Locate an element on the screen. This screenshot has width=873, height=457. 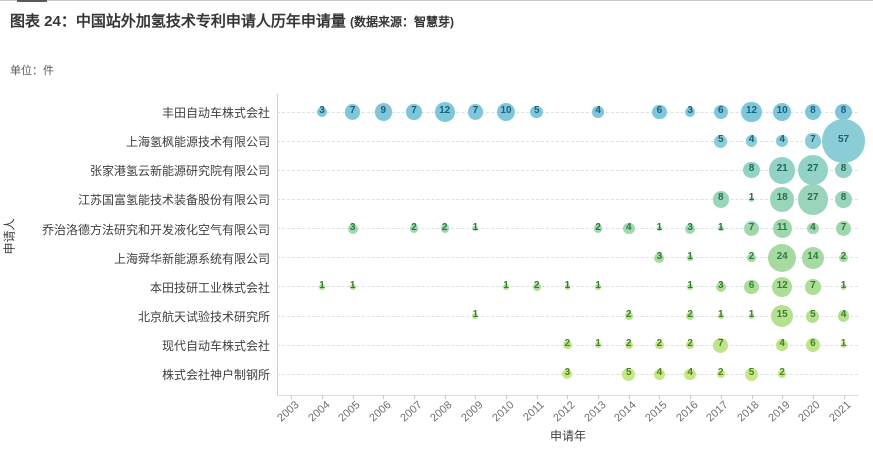
x-tick-label: 2015 is located at coordinates (656, 412).